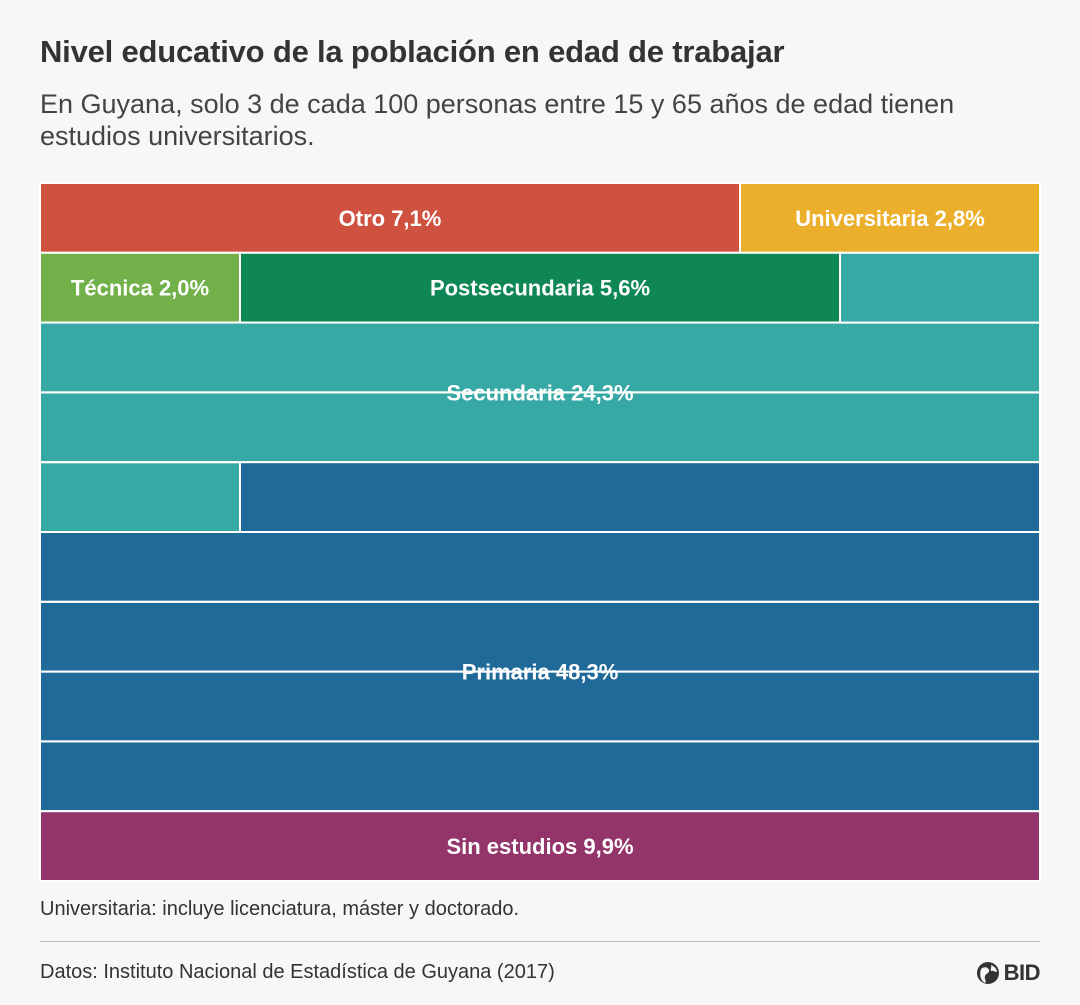 The height and width of the screenshot is (1005, 1080). I want to click on bid-logo: BID, so click(1008, 973).